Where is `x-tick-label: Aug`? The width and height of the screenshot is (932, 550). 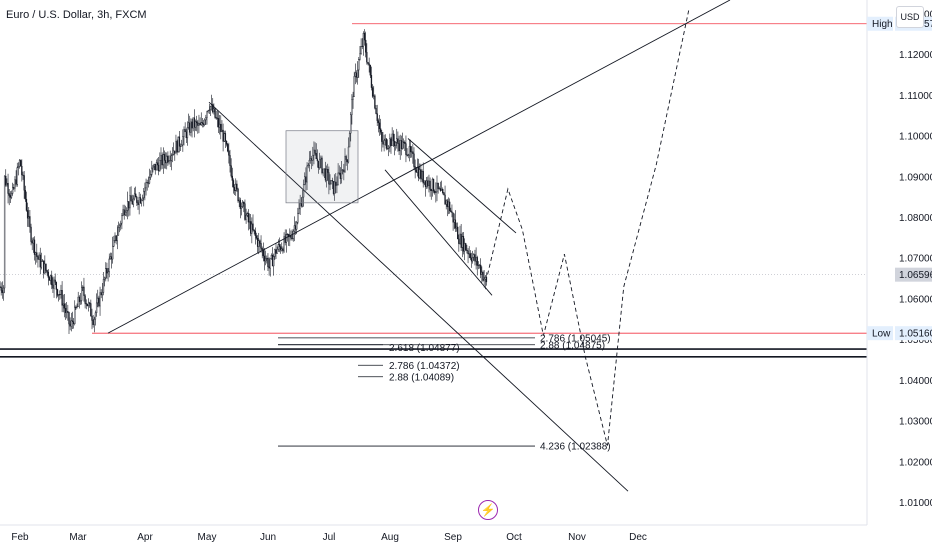
x-tick-label: Aug is located at coordinates (390, 537).